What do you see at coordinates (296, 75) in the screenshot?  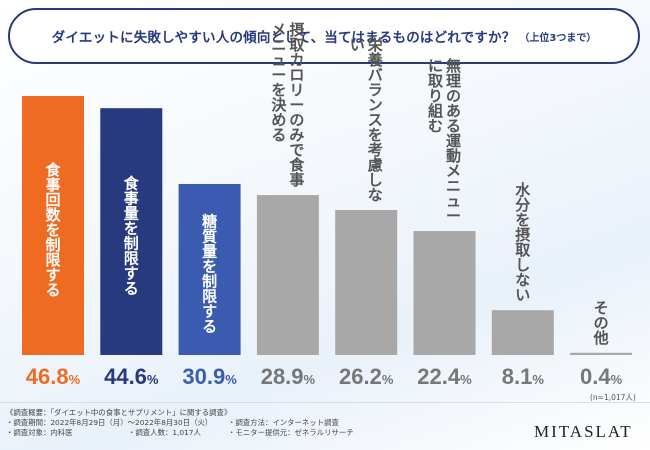 I see `category-label-4-char: ロ` at bounding box center [296, 75].